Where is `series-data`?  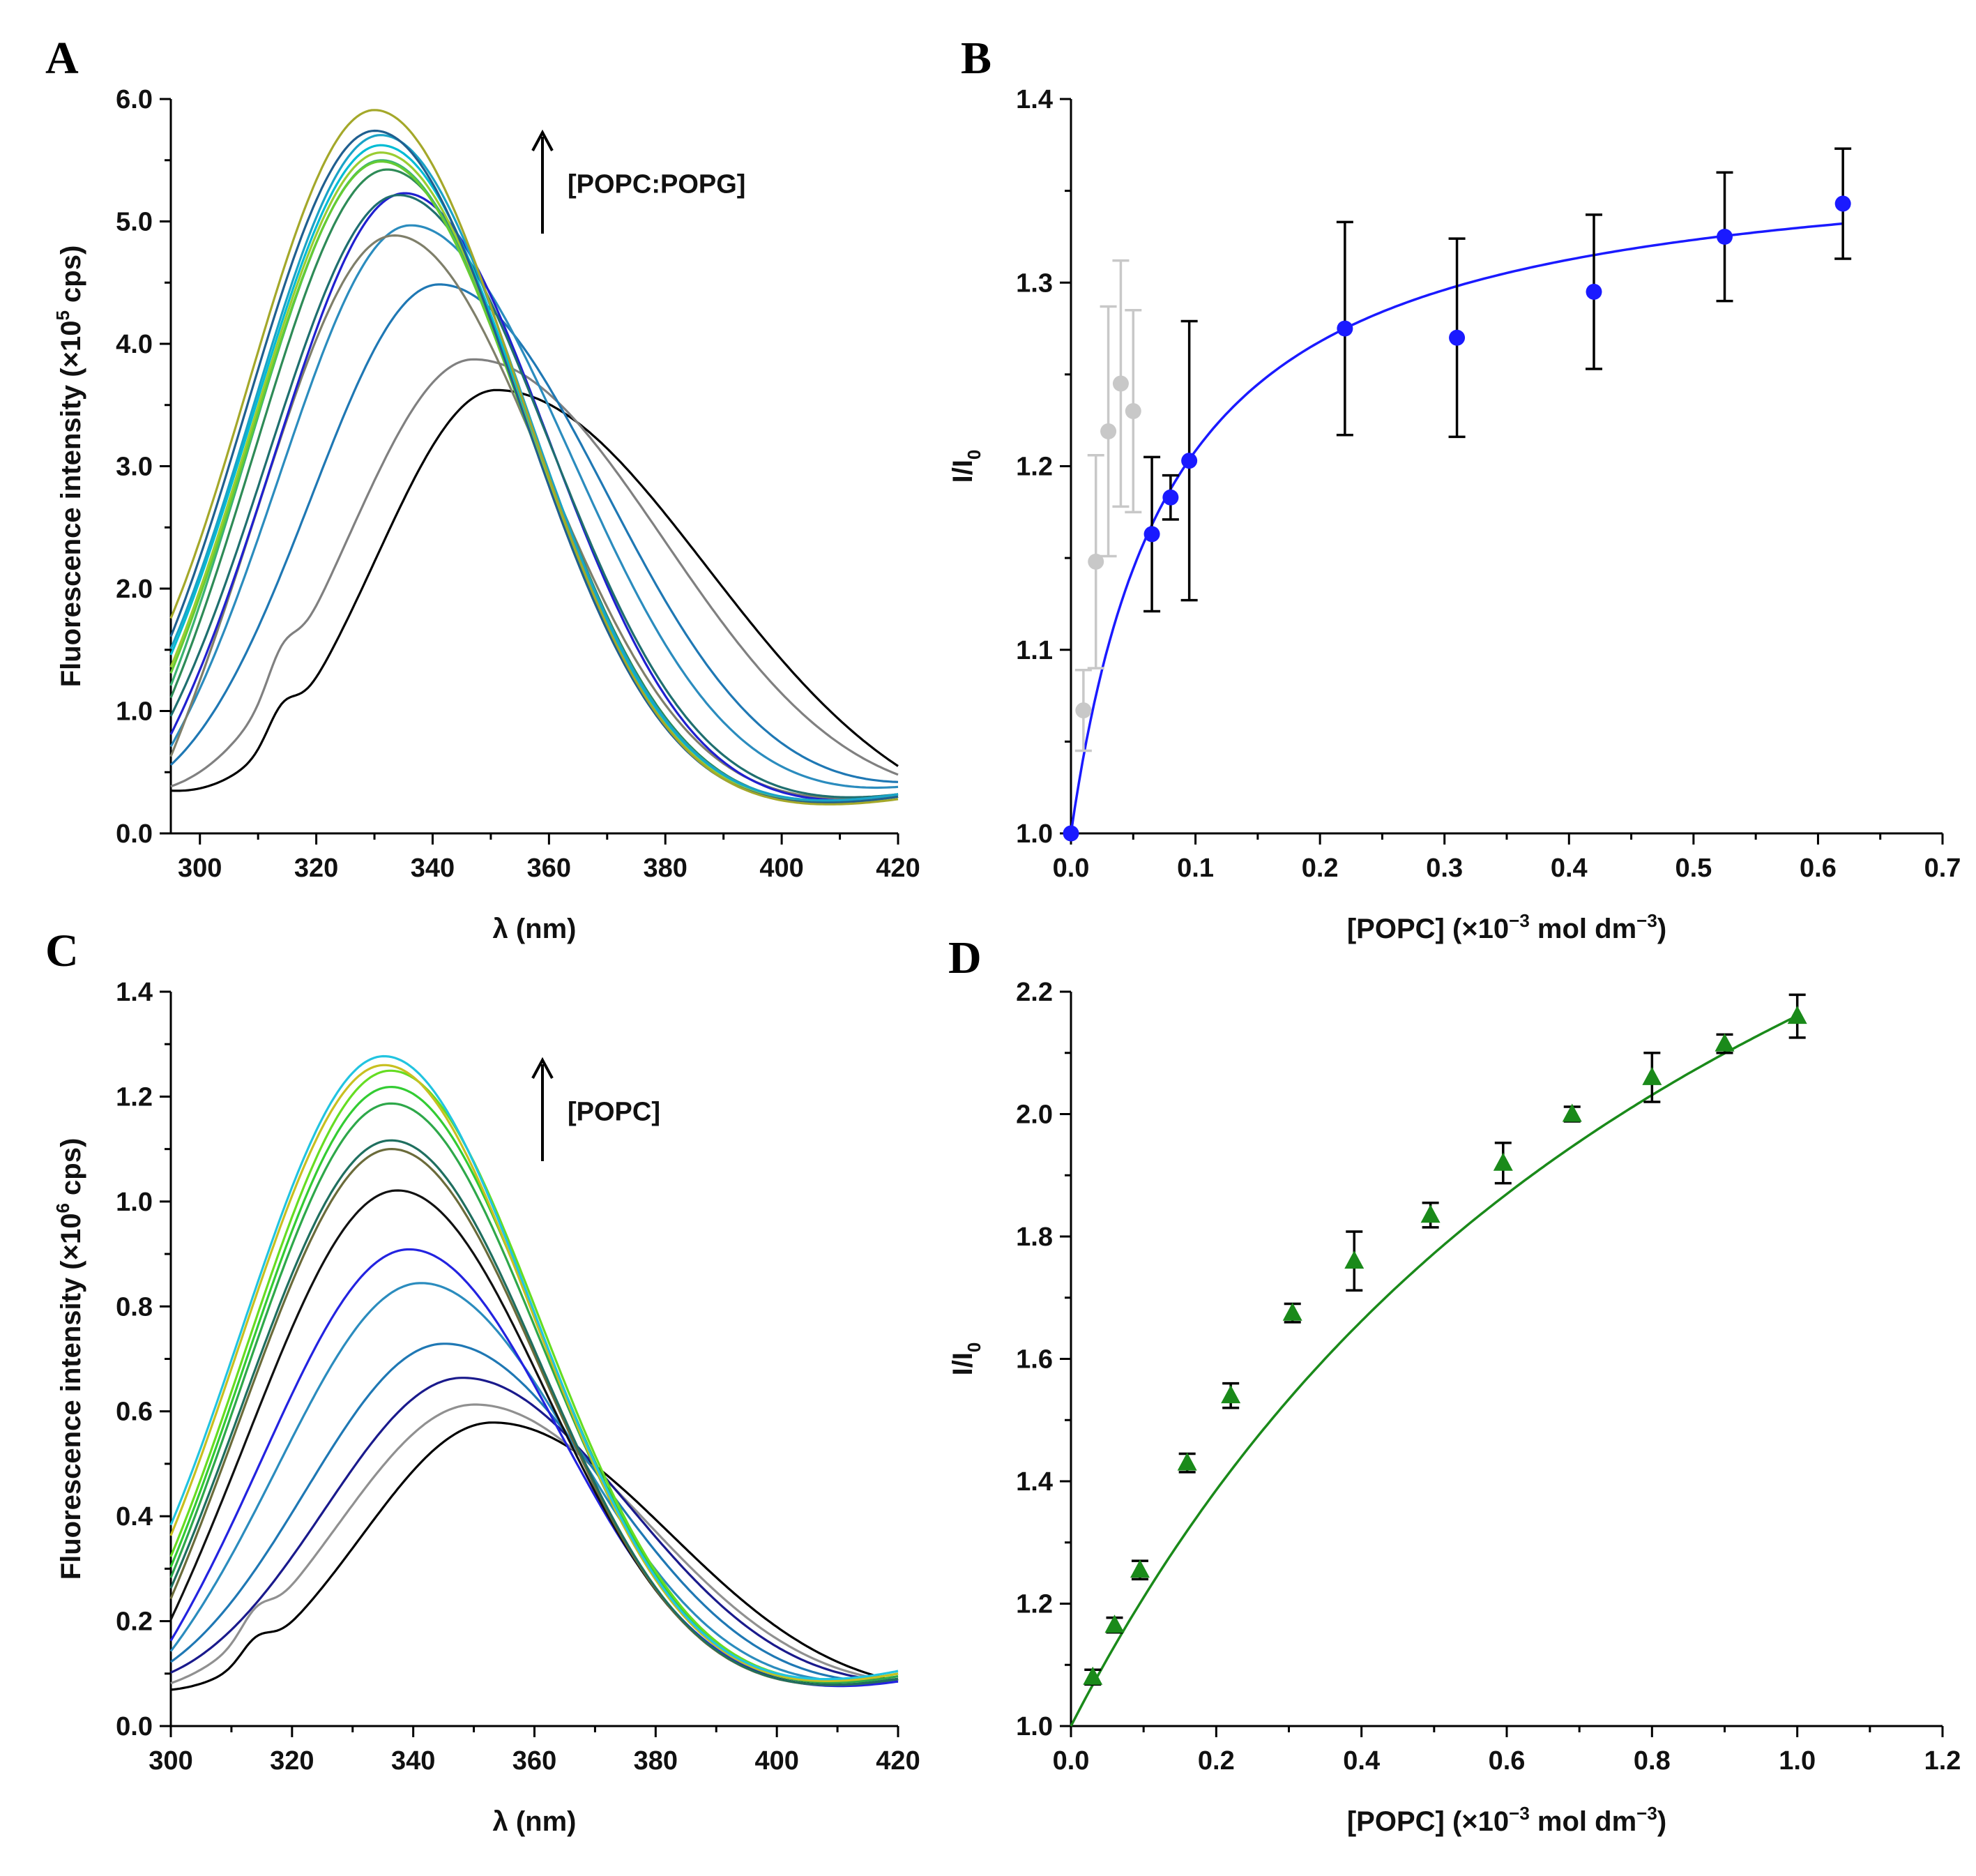
series-data is located at coordinates (1445, 1339).